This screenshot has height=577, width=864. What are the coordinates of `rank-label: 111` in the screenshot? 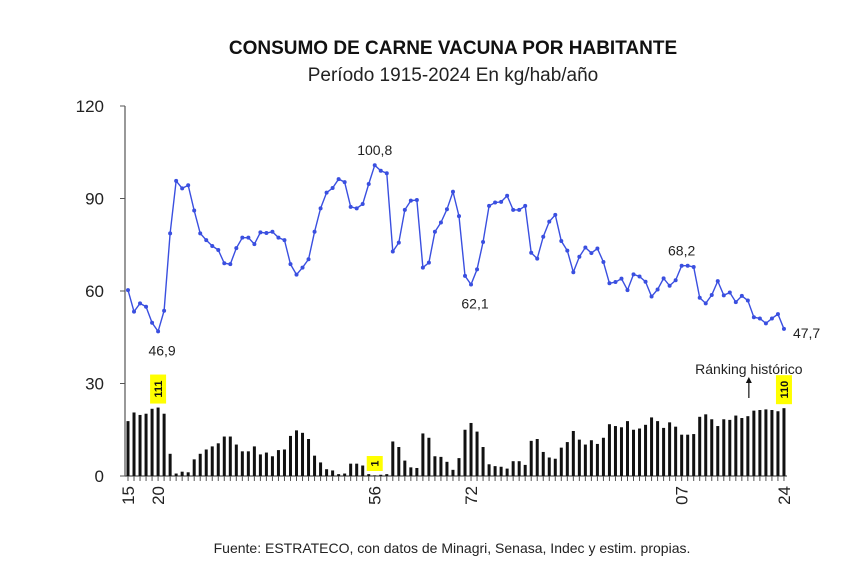 It's located at (159, 388).